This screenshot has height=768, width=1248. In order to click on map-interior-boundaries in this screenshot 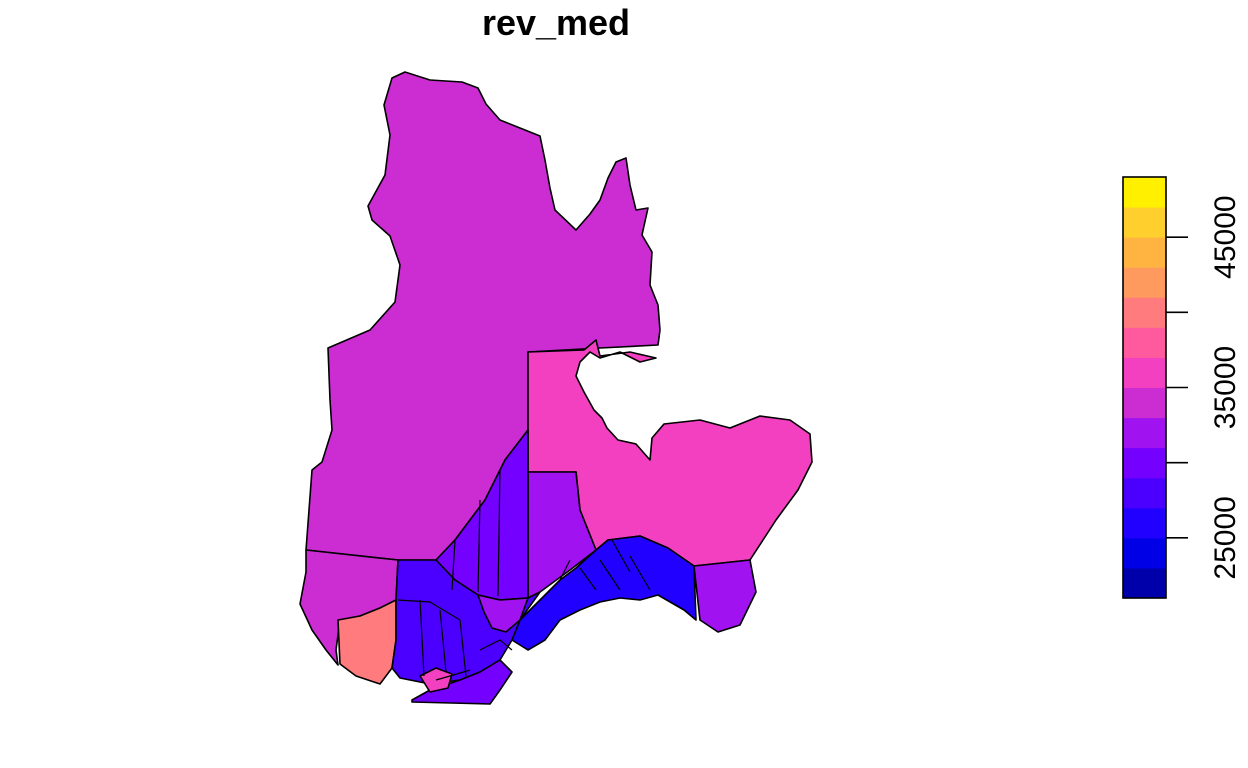, I will do `click(524, 575)`.